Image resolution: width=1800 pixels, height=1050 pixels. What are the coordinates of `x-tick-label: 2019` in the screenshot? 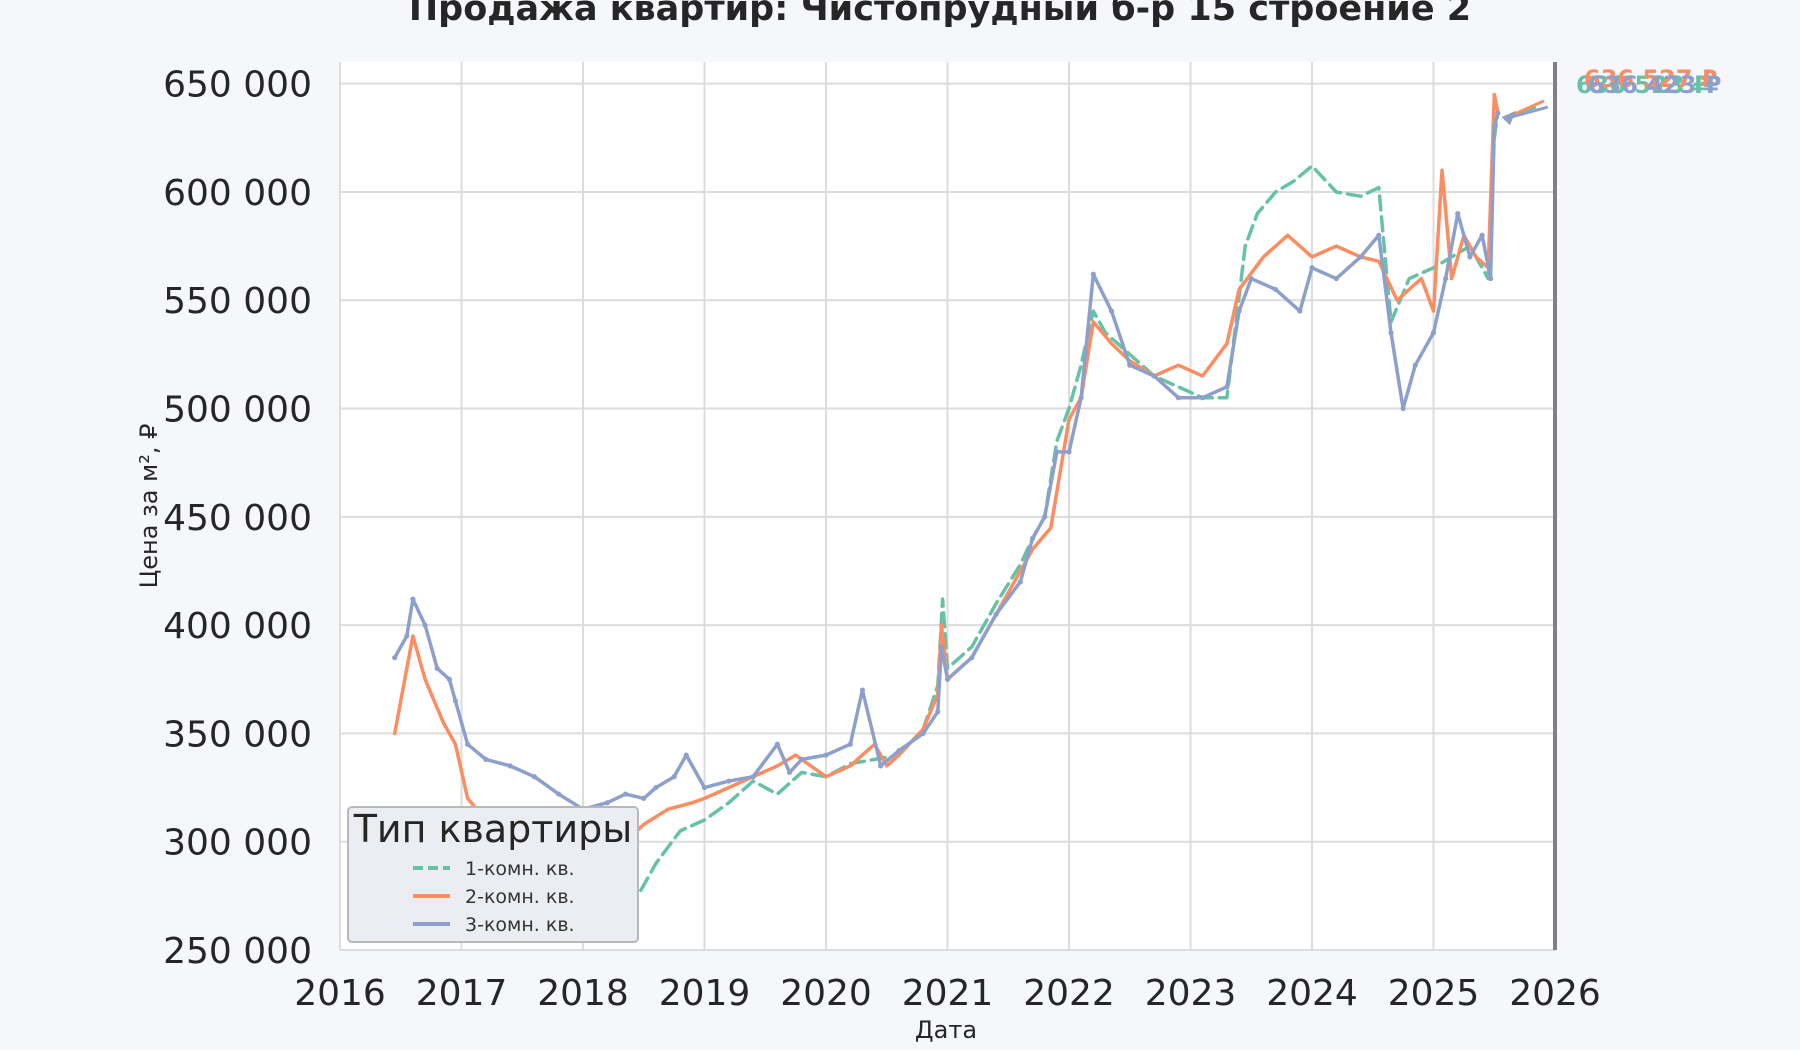 It's located at (705, 993).